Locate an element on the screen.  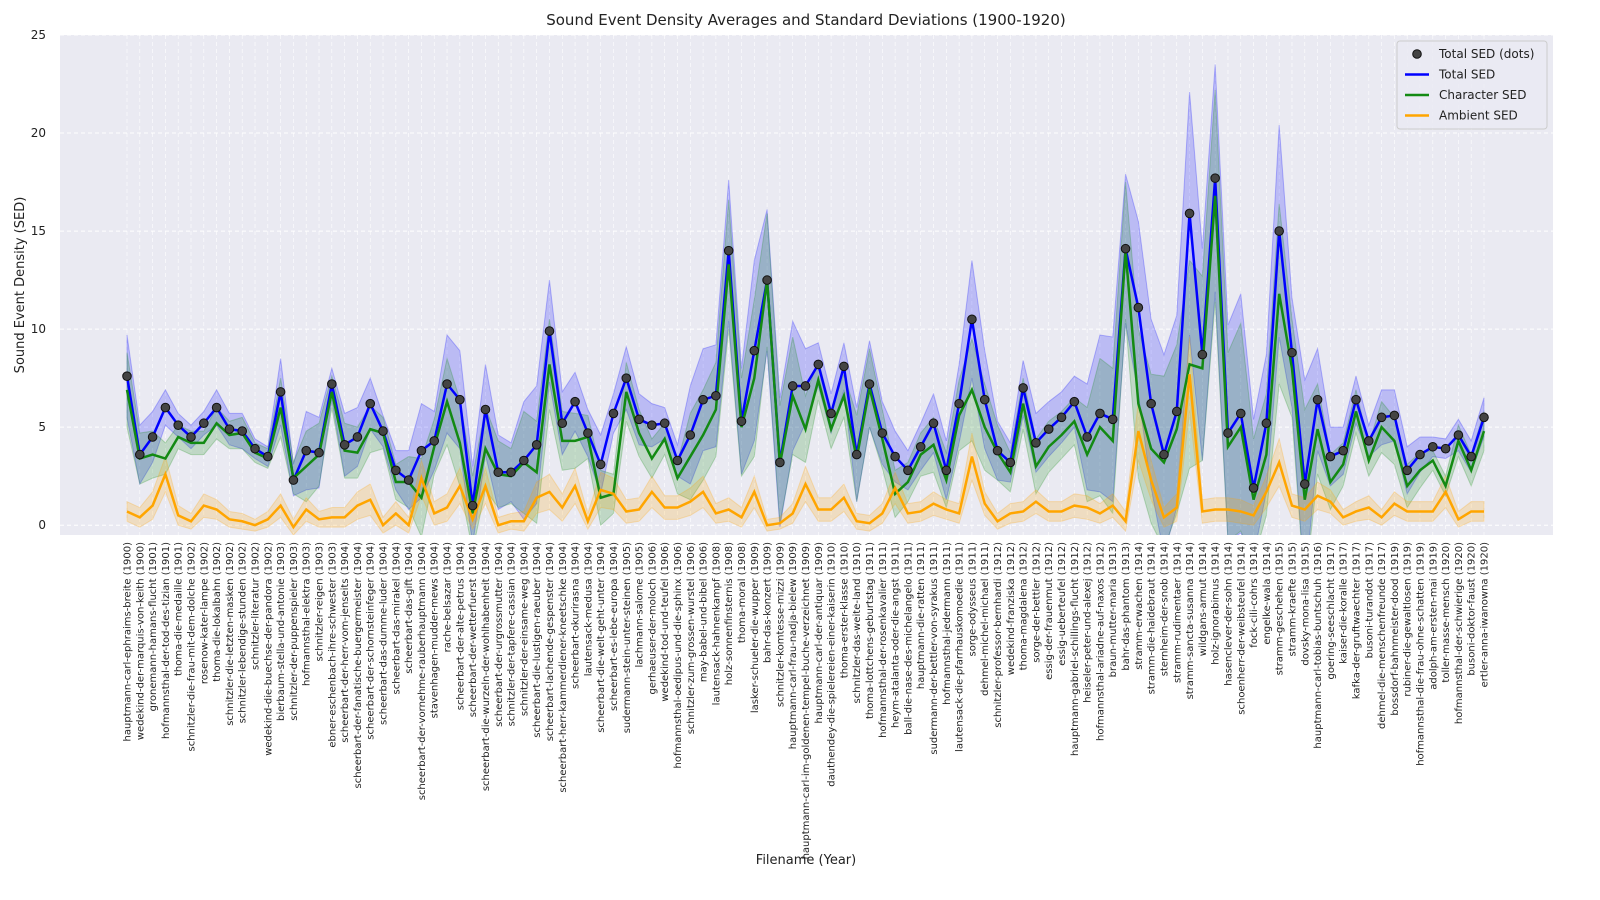
x-tick-label: scheerbart-der-schornsteinfeger (1904) is located at coordinates (371, 641).